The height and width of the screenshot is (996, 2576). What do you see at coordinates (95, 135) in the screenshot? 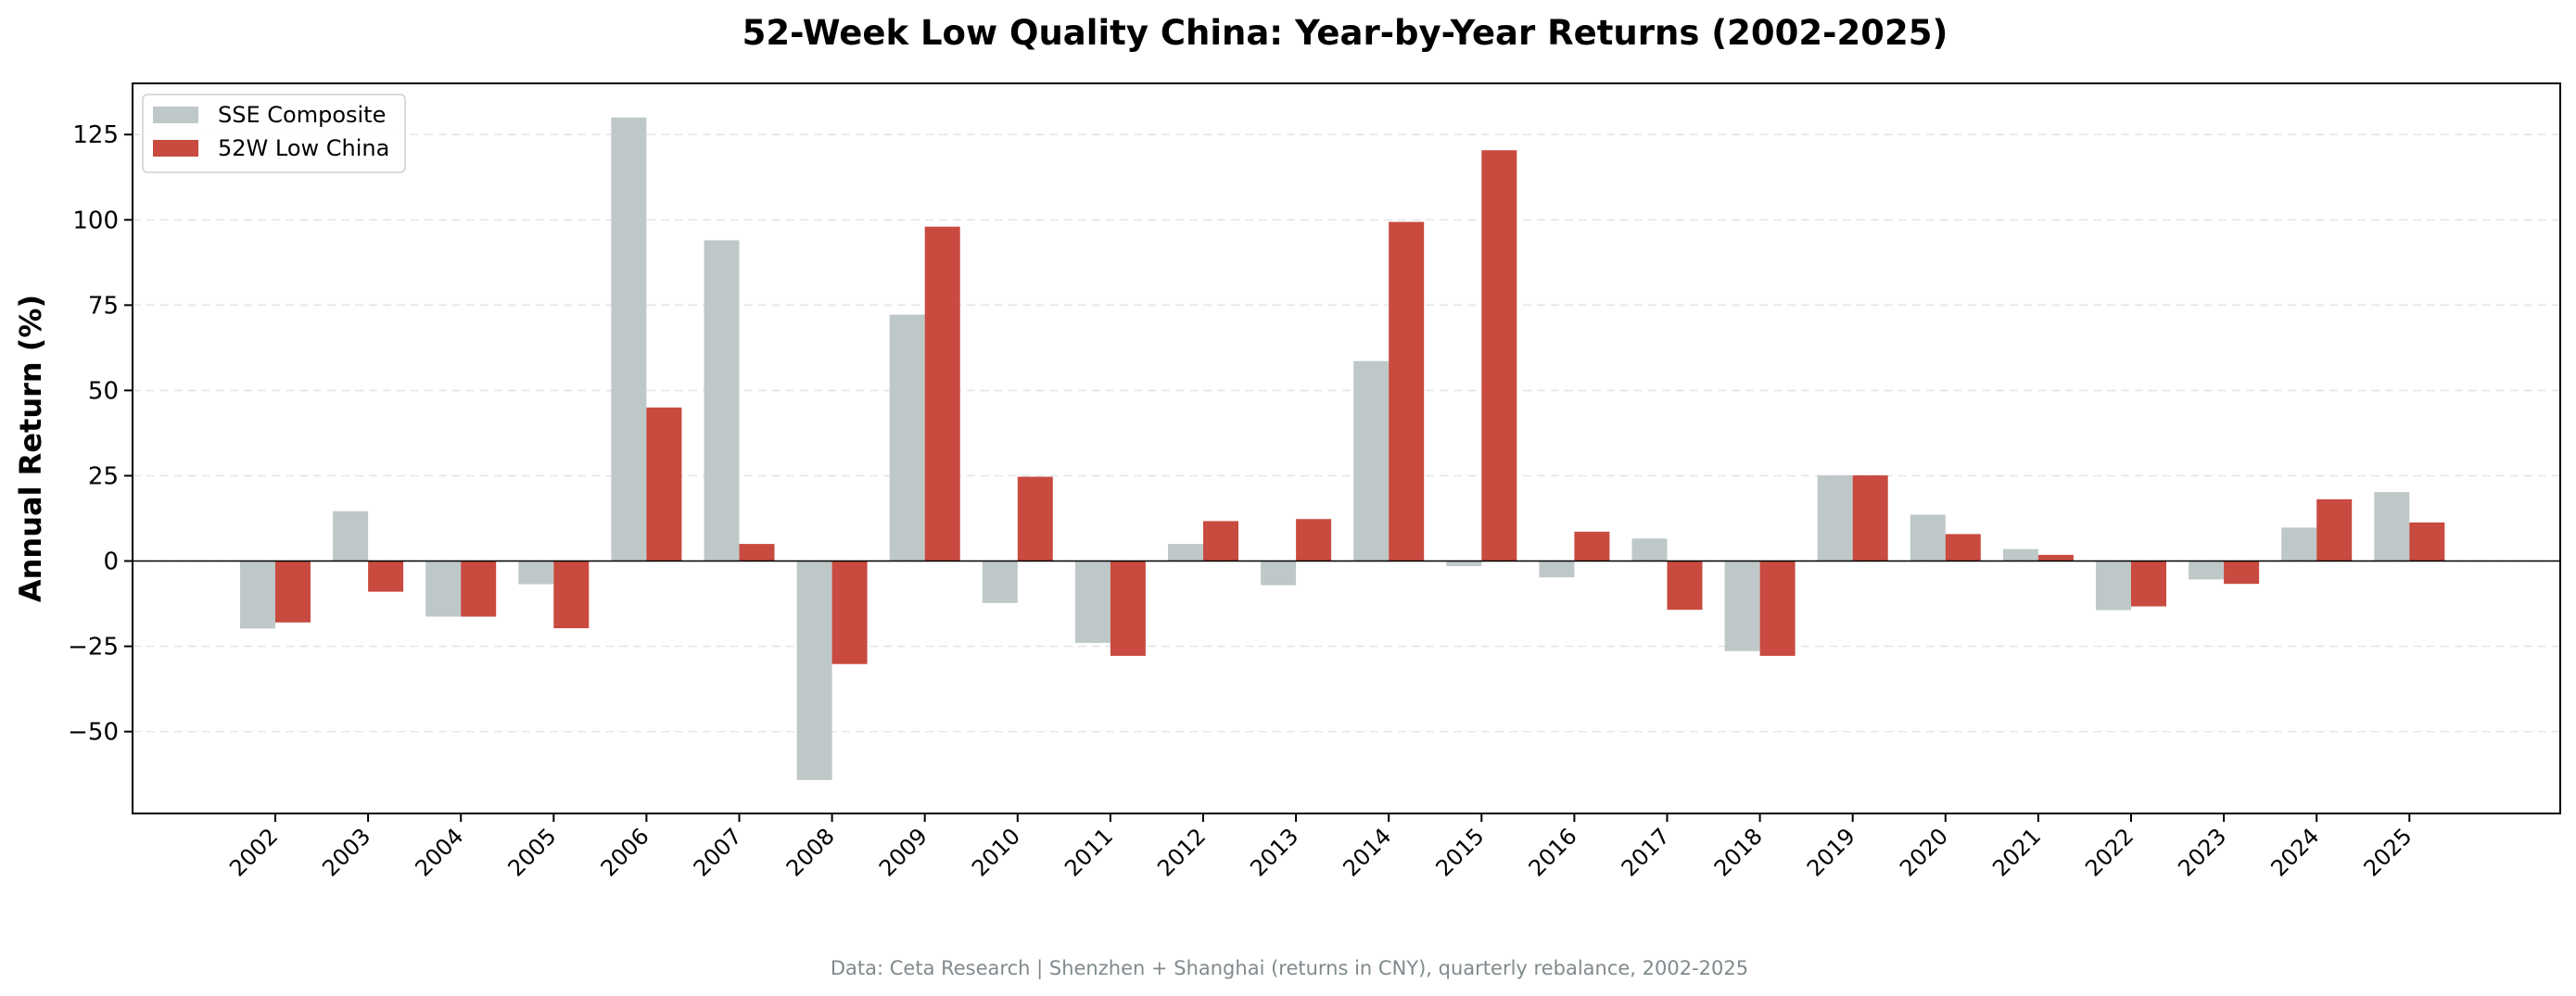
I see `y-tick-label: 125` at bounding box center [95, 135].